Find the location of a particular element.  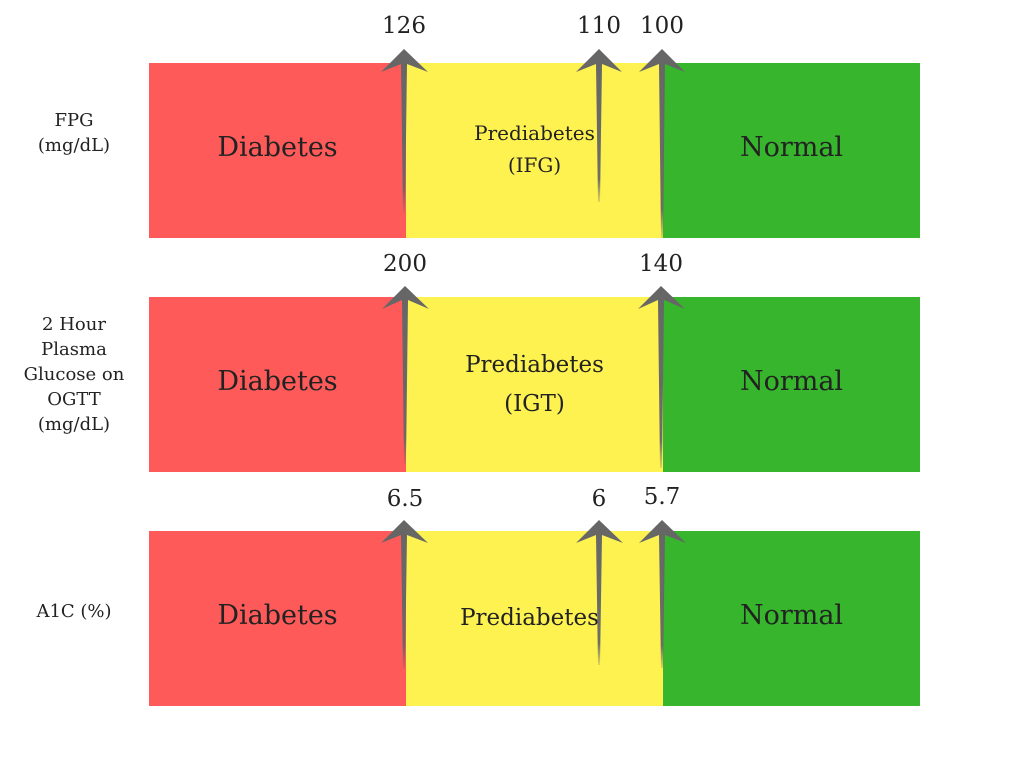

threshold-value: 6.5 is located at coordinates (405, 499).